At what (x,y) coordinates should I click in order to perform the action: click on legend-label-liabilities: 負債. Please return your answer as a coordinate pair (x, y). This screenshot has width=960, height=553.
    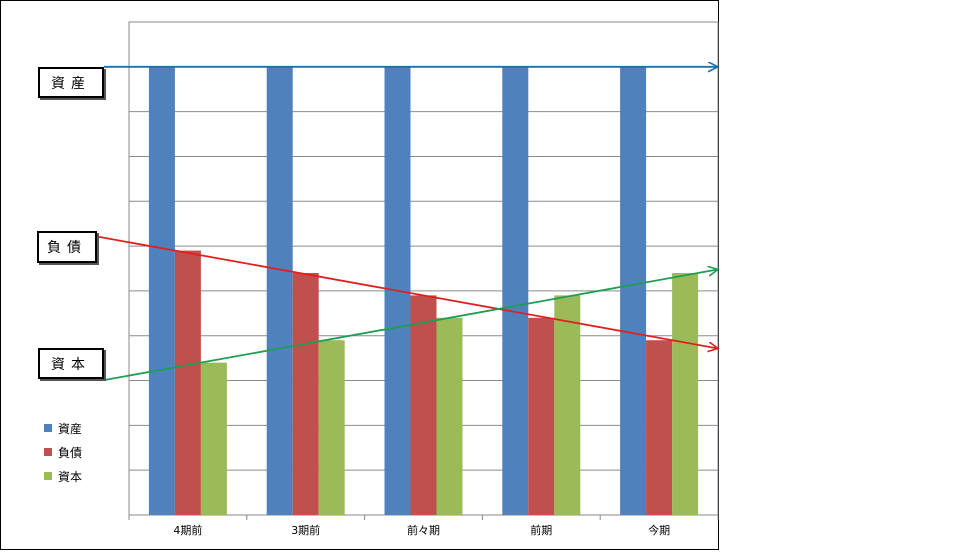
    Looking at the image, I should click on (70, 452).